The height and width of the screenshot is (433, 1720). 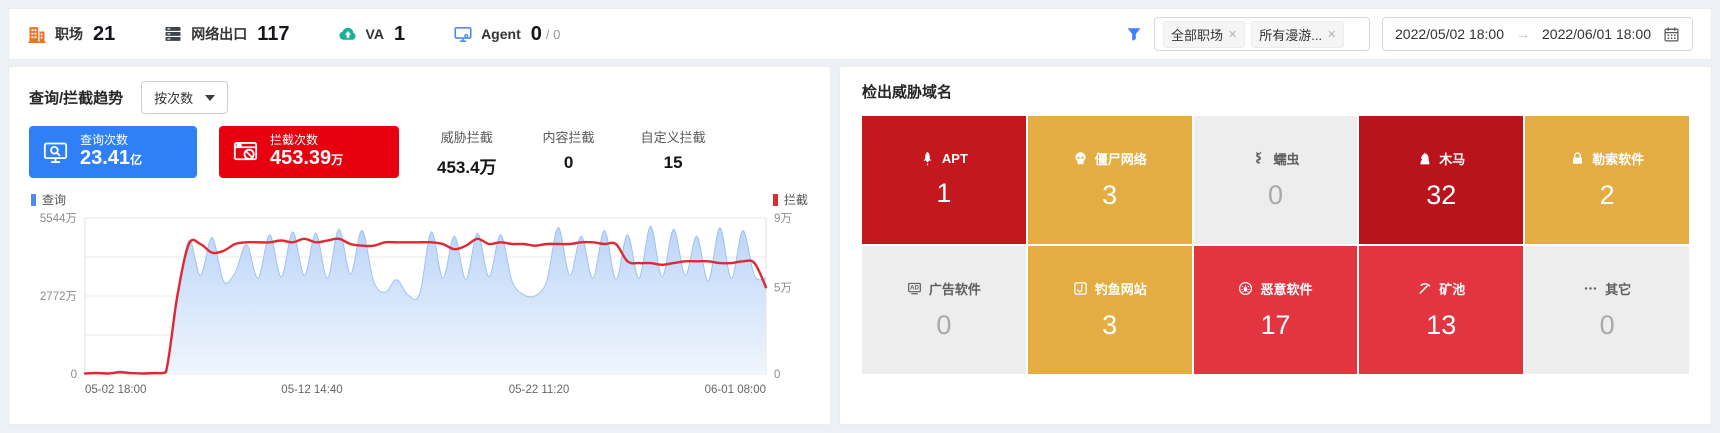 I want to click on stat-threat-block: 威胁拦截 453.4万, so click(x=467, y=152).